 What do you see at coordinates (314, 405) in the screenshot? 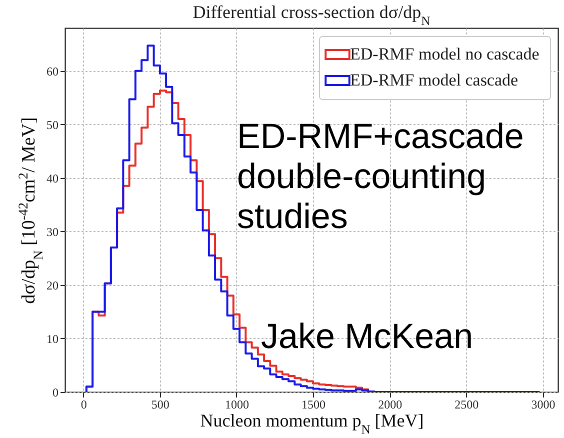
I see `x-tick-label: 1500` at bounding box center [314, 405].